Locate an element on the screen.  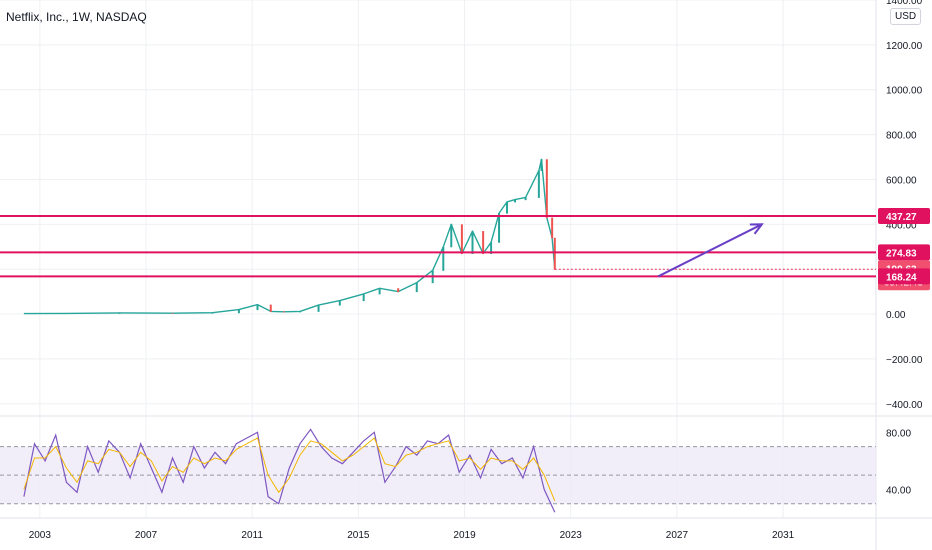
y-tick-label: 0.00 is located at coordinates (896, 315).